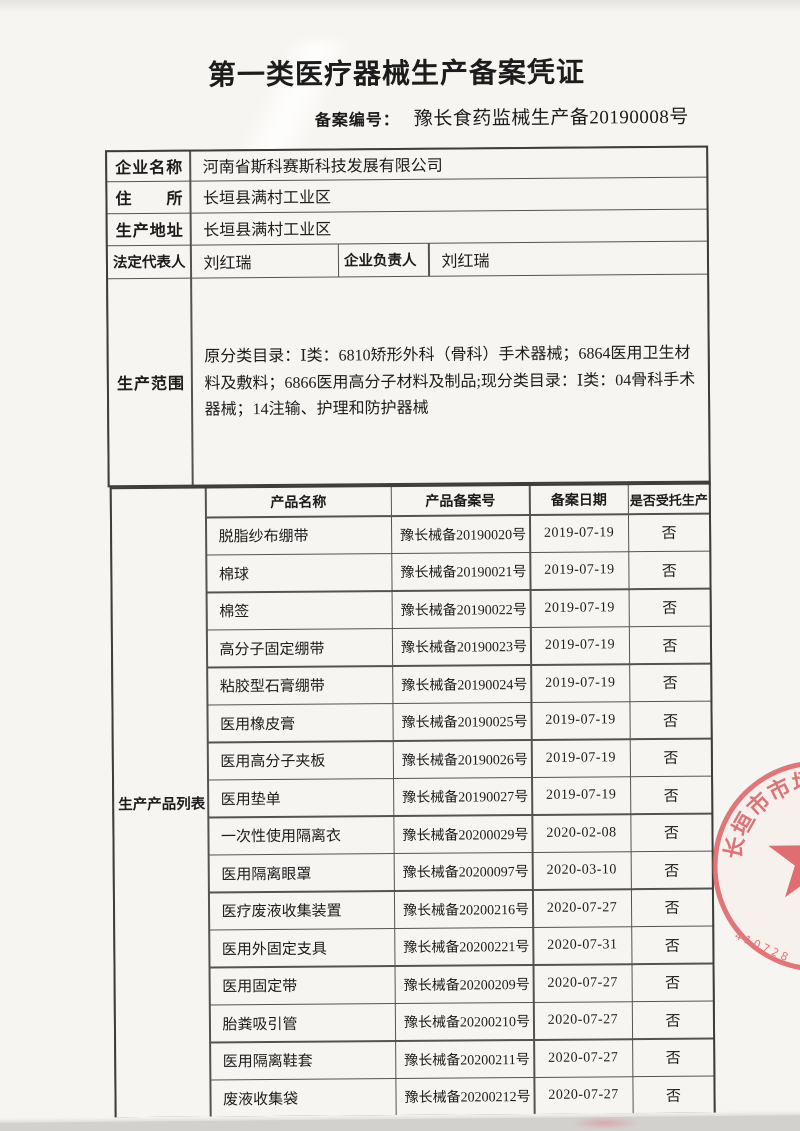 This screenshot has height=1131, width=800. Describe the element at coordinates (300, 798) in the screenshot. I see `product-name-cell: 医用垫单` at that location.